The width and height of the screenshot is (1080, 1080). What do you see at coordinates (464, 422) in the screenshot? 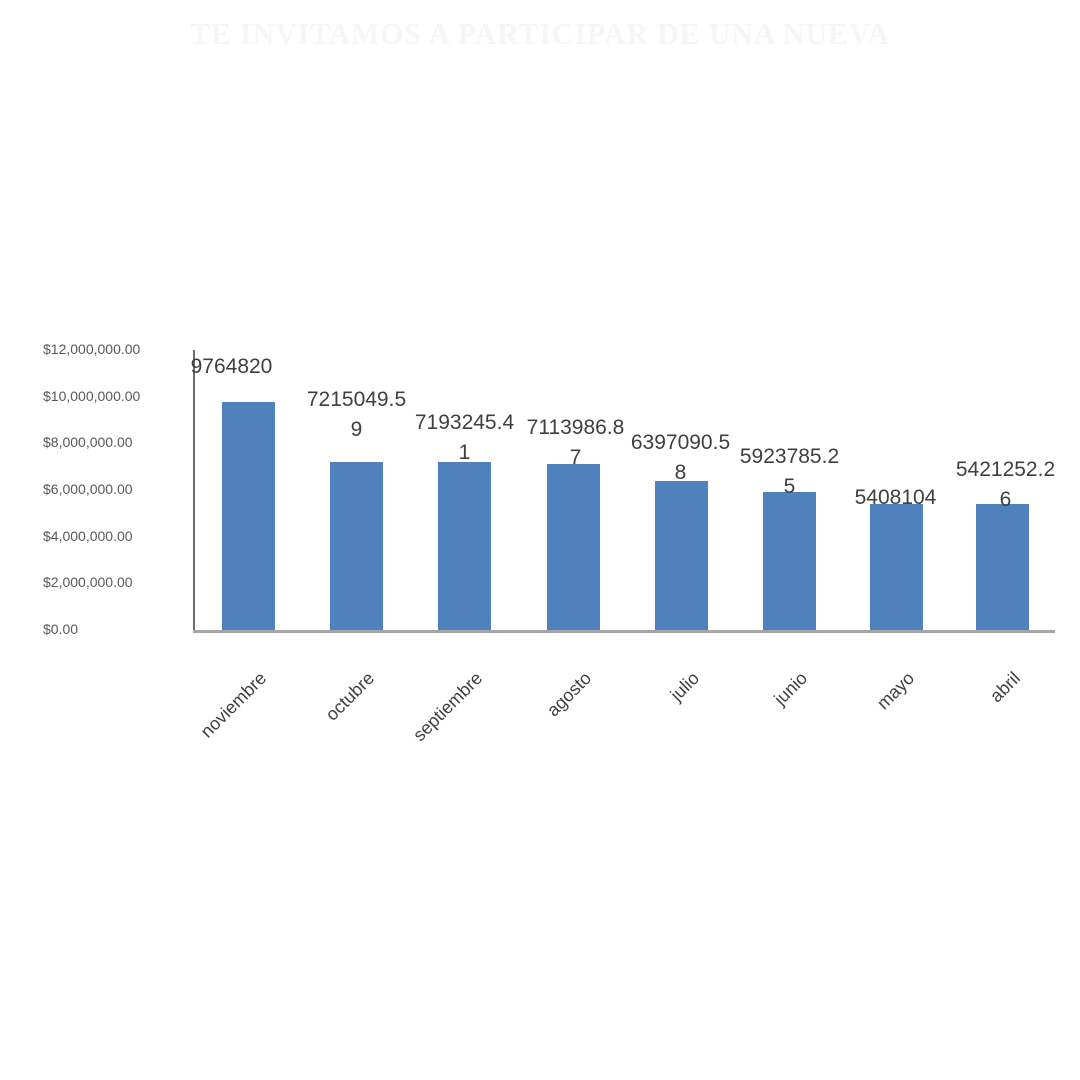
I see `data-label-line: 7193245.4` at bounding box center [464, 422].